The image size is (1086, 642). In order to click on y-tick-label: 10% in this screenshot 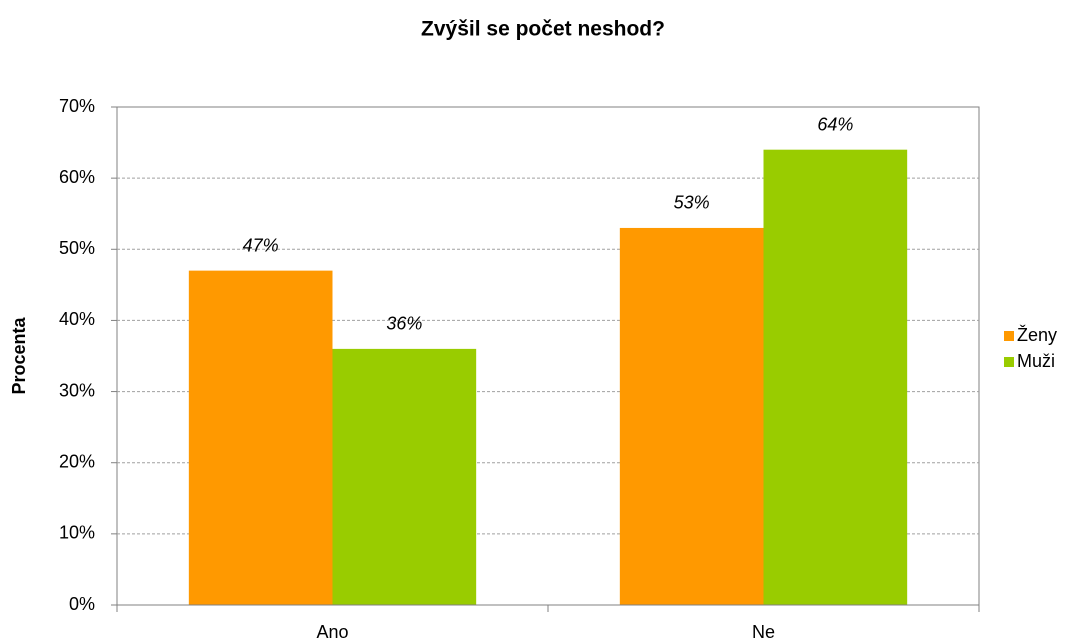, I will do `click(77, 533)`.